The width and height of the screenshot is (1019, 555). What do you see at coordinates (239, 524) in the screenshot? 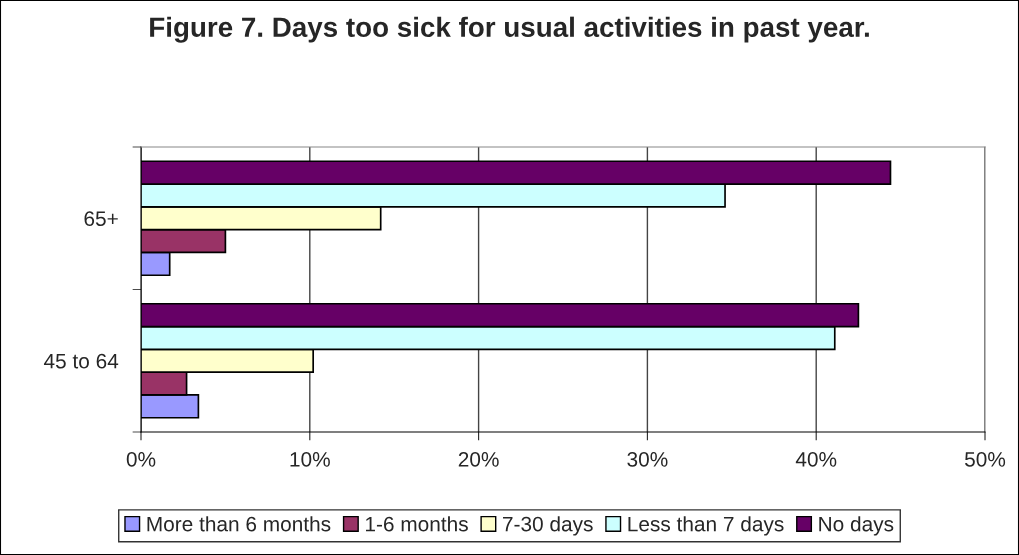
I see `legend-label: More than 6 months` at bounding box center [239, 524].